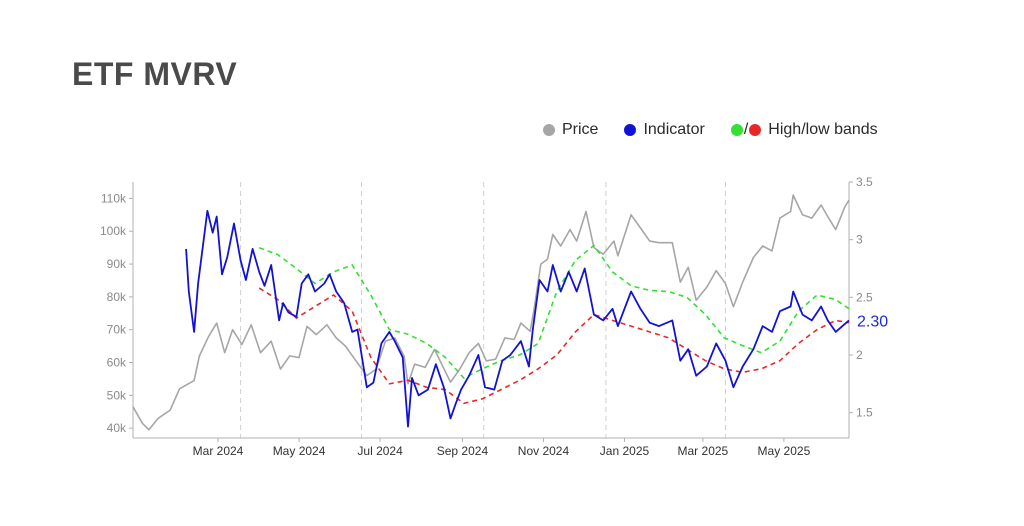 The width and height of the screenshot is (1024, 526). What do you see at coordinates (736, 130) in the screenshot?
I see `legend-high-band-marker` at bounding box center [736, 130].